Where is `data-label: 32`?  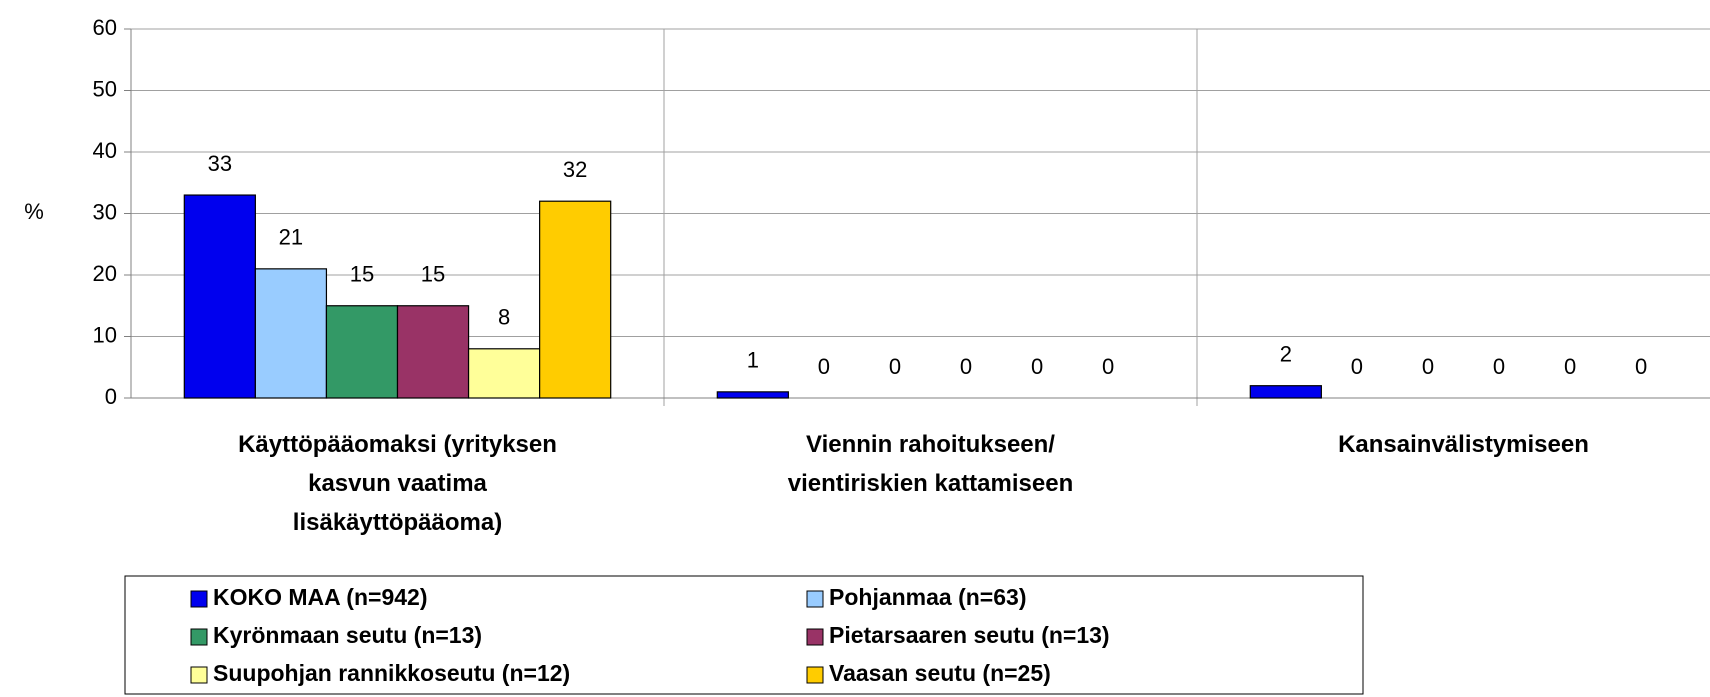
data-label: 32 is located at coordinates (575, 169).